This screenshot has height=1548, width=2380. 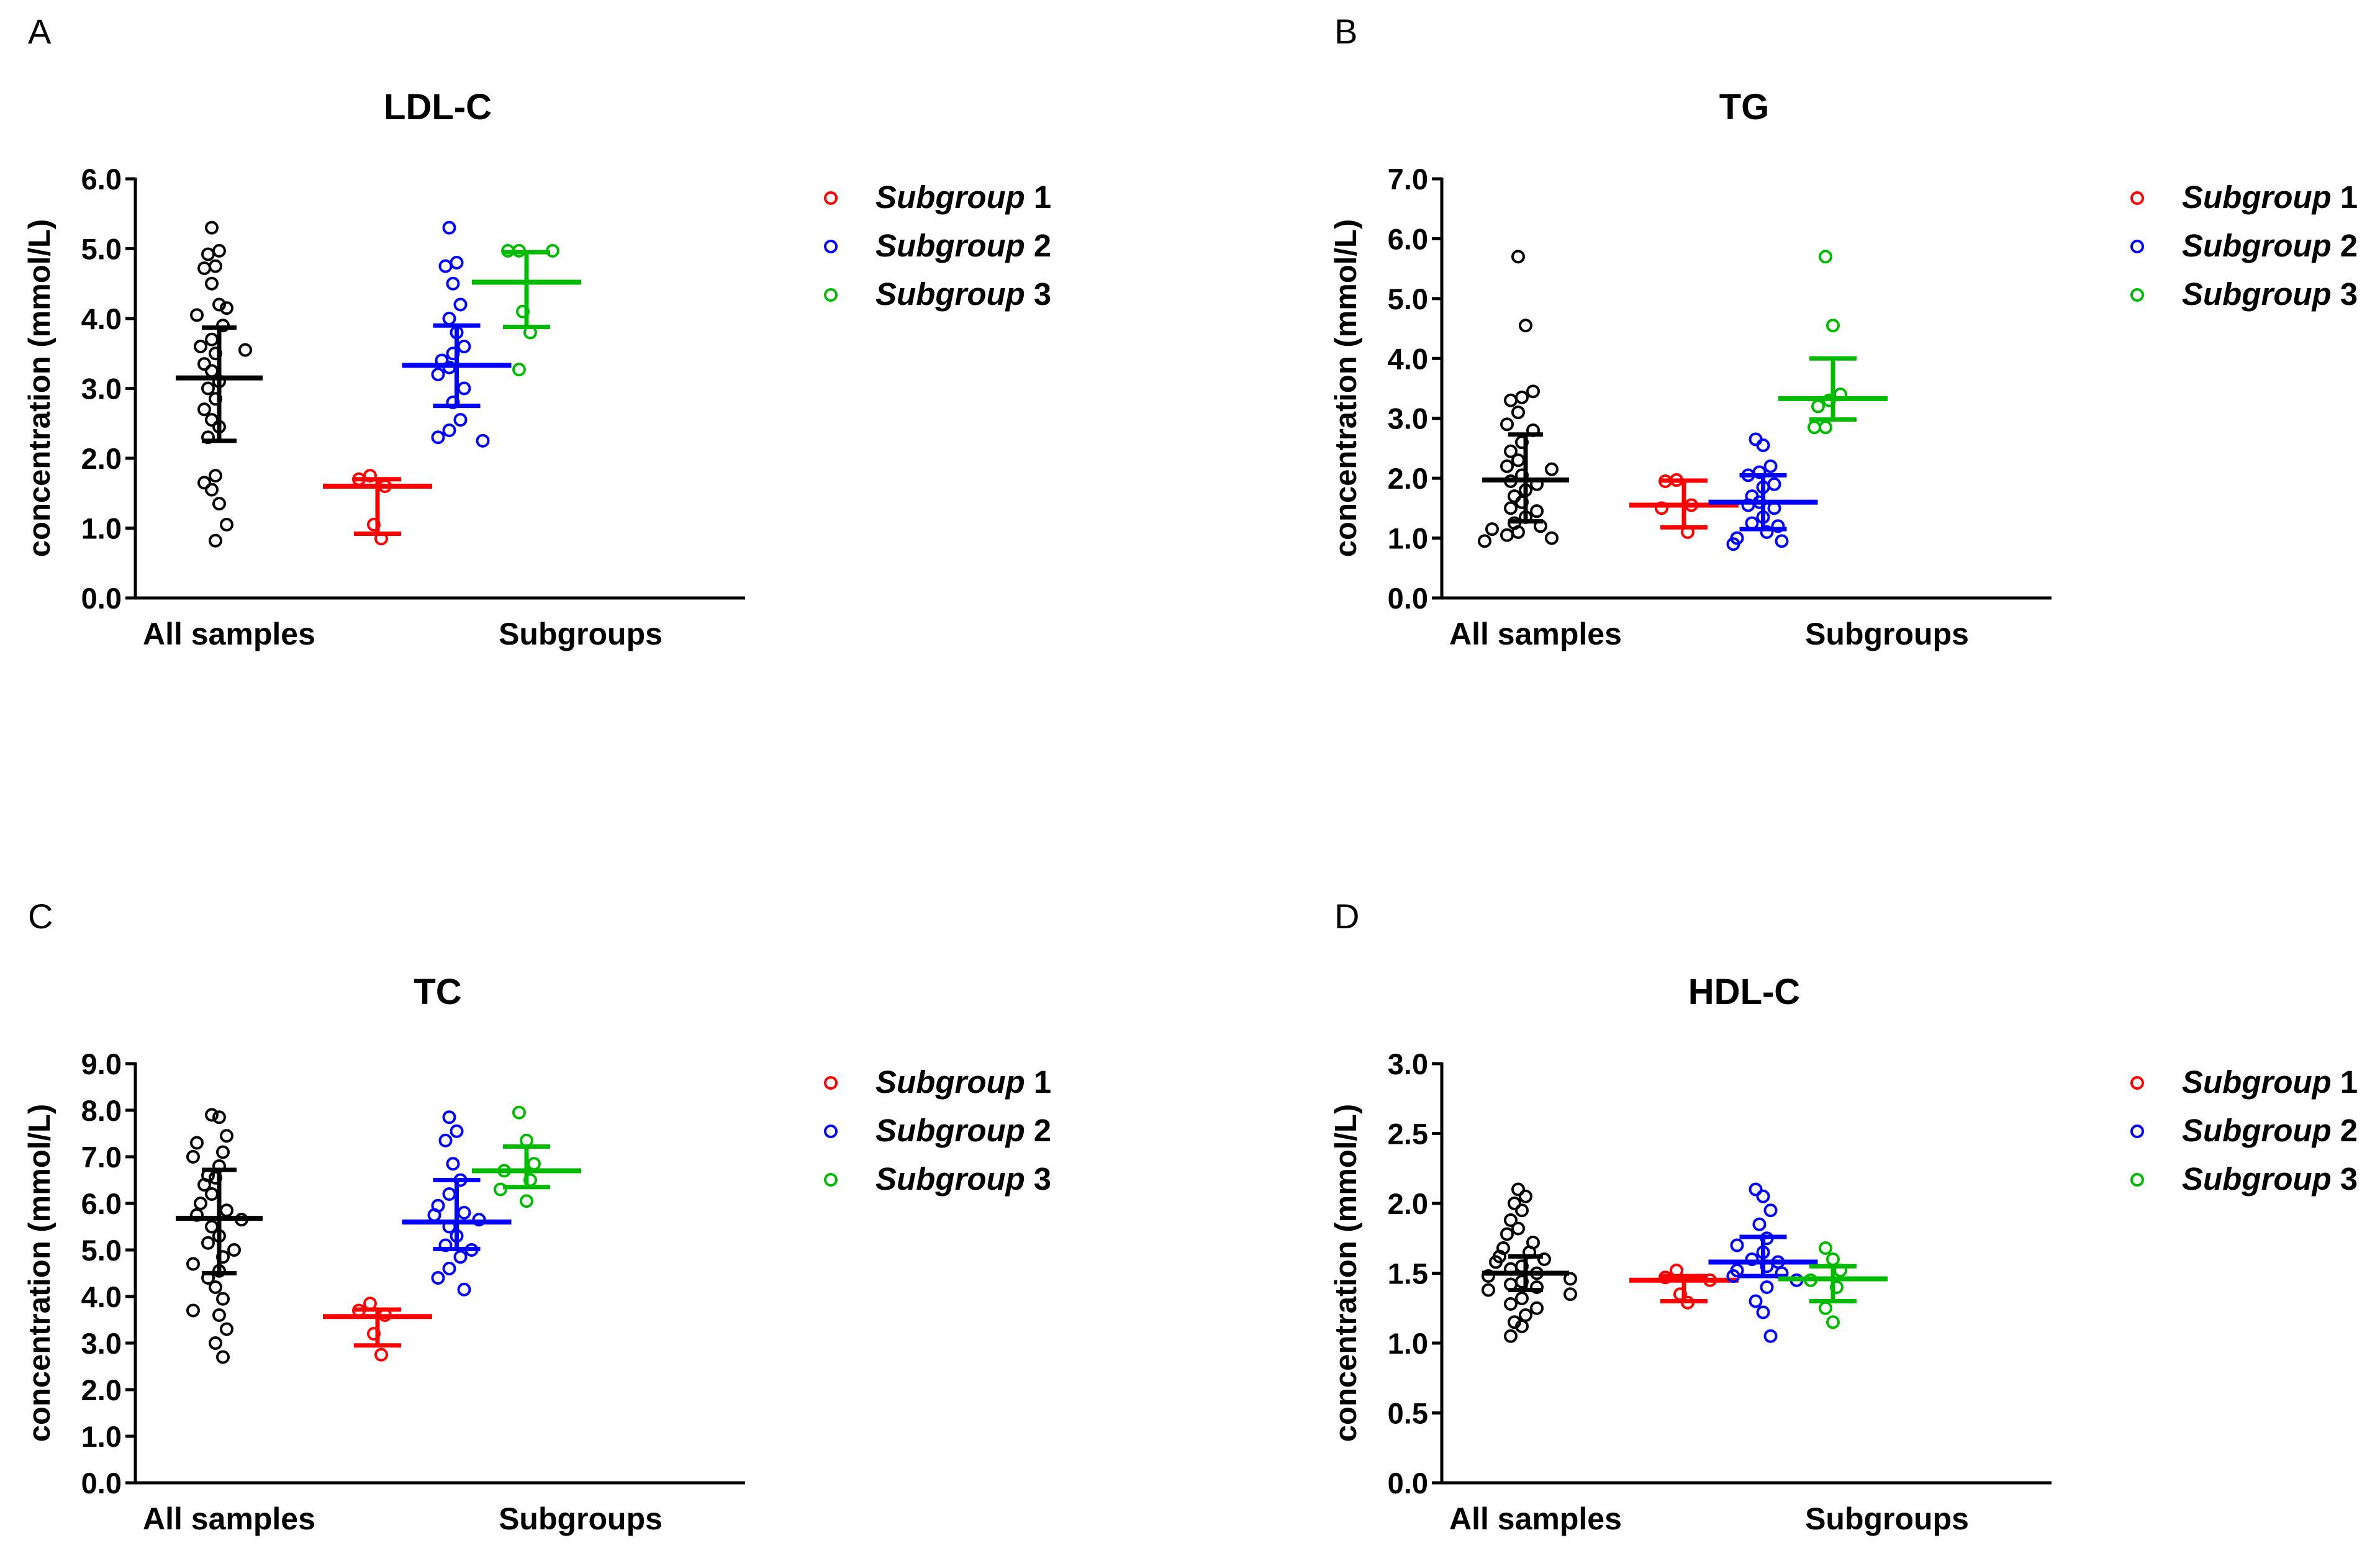 What do you see at coordinates (101, 1064) in the screenshot?
I see `y-tick-label: 9.0` at bounding box center [101, 1064].